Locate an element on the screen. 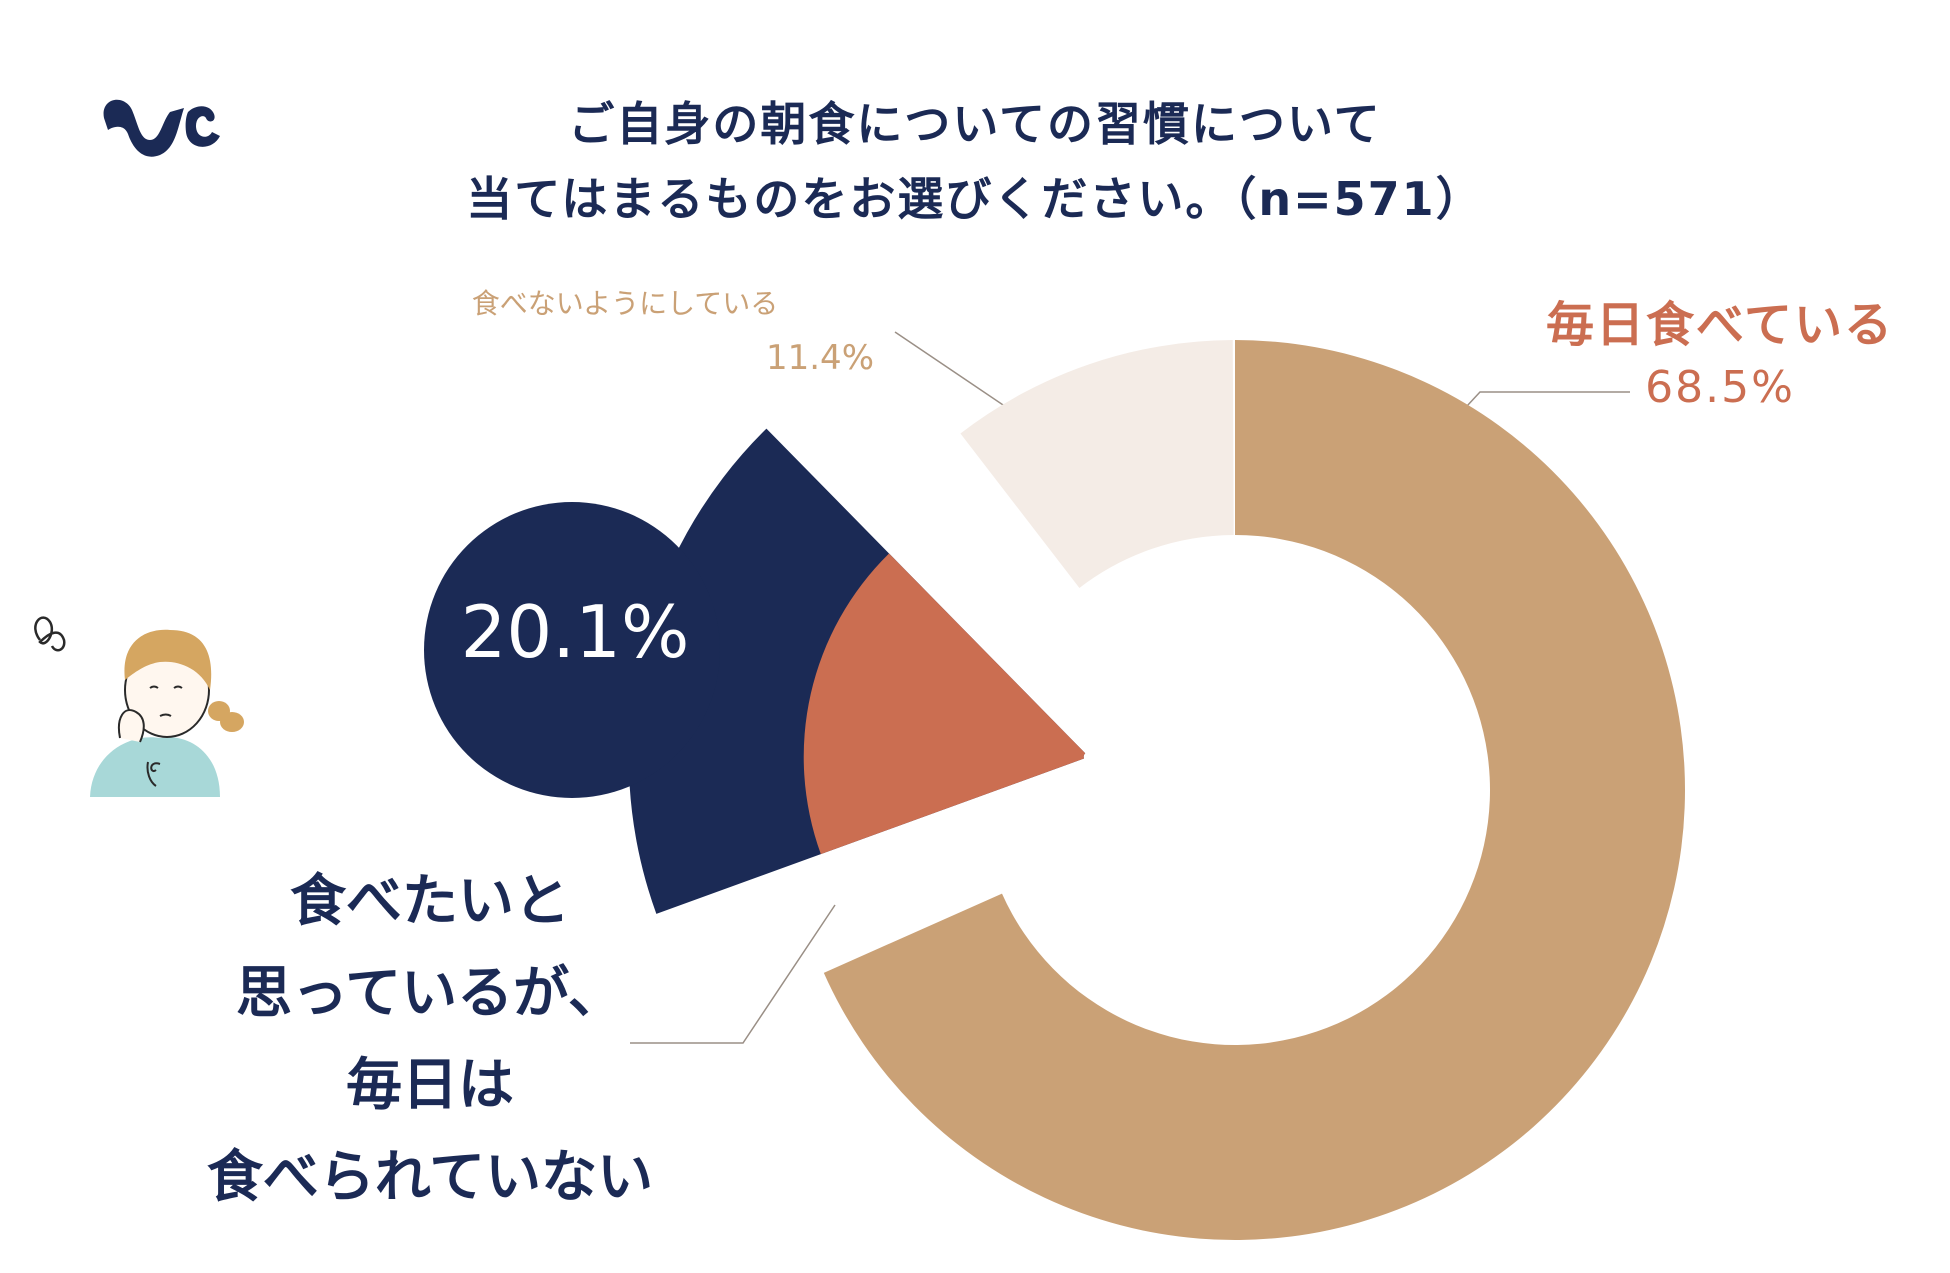 This screenshot has height=1273, width=1950. label-avoid-name: 食べないようにしている is located at coordinates (625, 303).